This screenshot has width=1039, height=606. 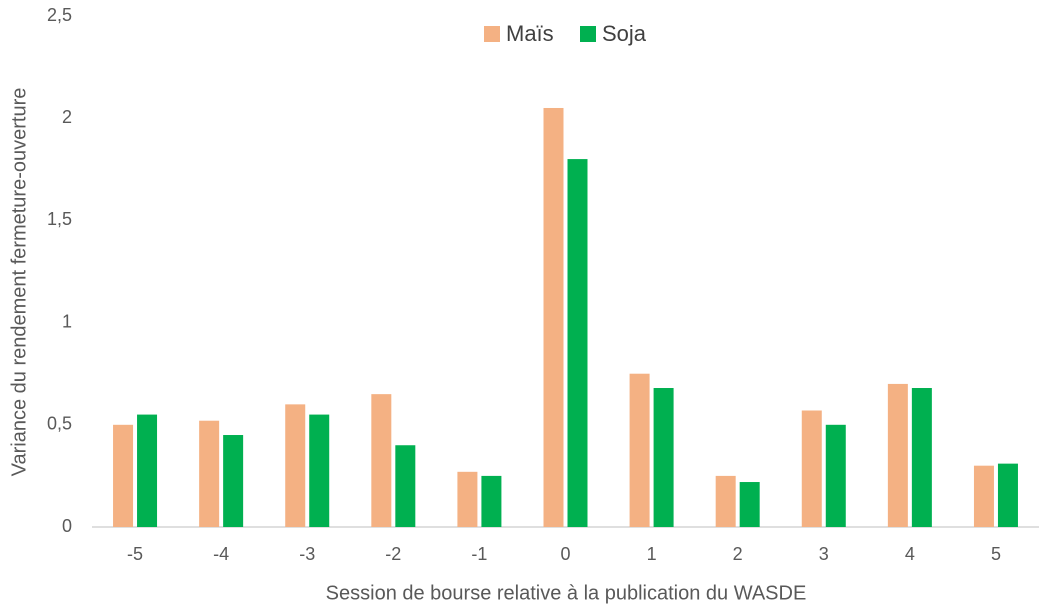 What do you see at coordinates (530, 33) in the screenshot?
I see `legend-label: Maïs` at bounding box center [530, 33].